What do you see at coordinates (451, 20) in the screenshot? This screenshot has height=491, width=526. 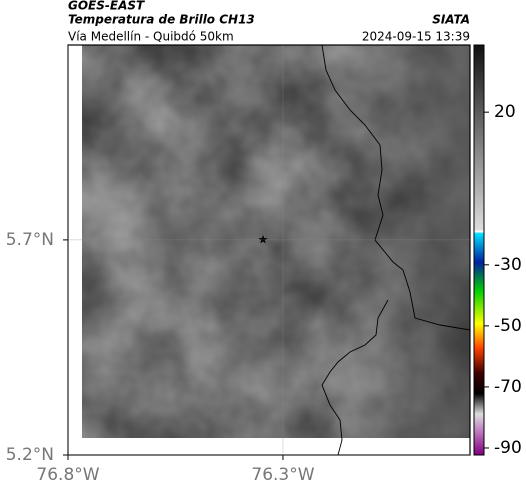 I see `source: SIATA` at bounding box center [451, 20].